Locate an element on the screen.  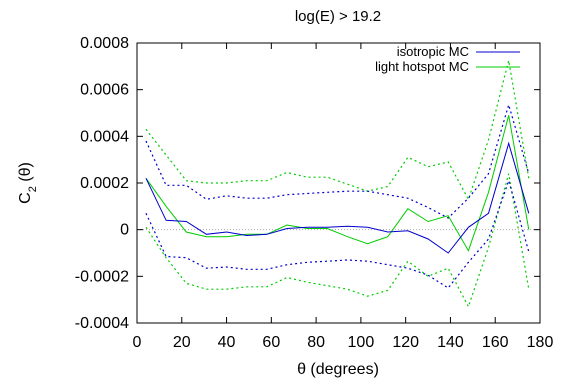
x-axis-label: θ (degrees) is located at coordinates (338, 369).